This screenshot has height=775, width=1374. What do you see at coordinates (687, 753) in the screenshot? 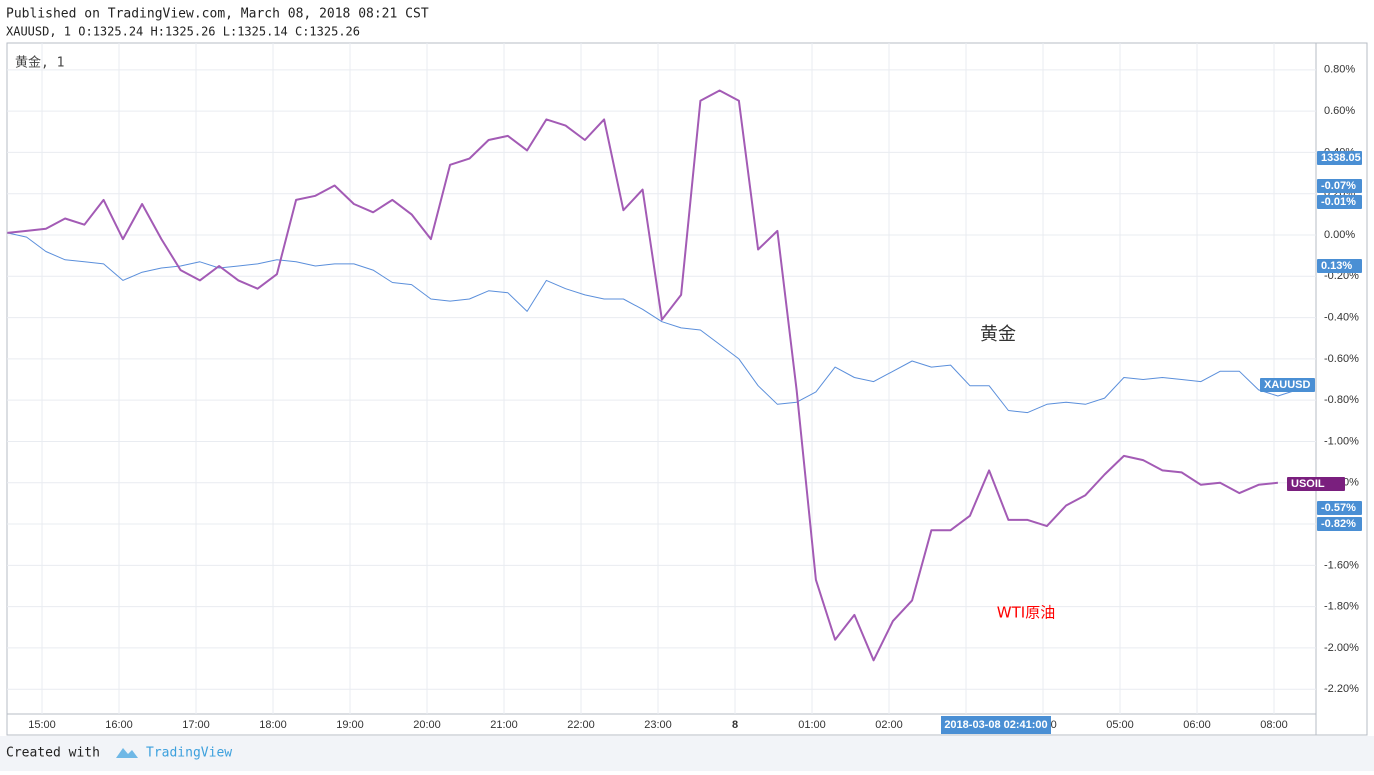
I see `footer-band` at bounding box center [687, 753].